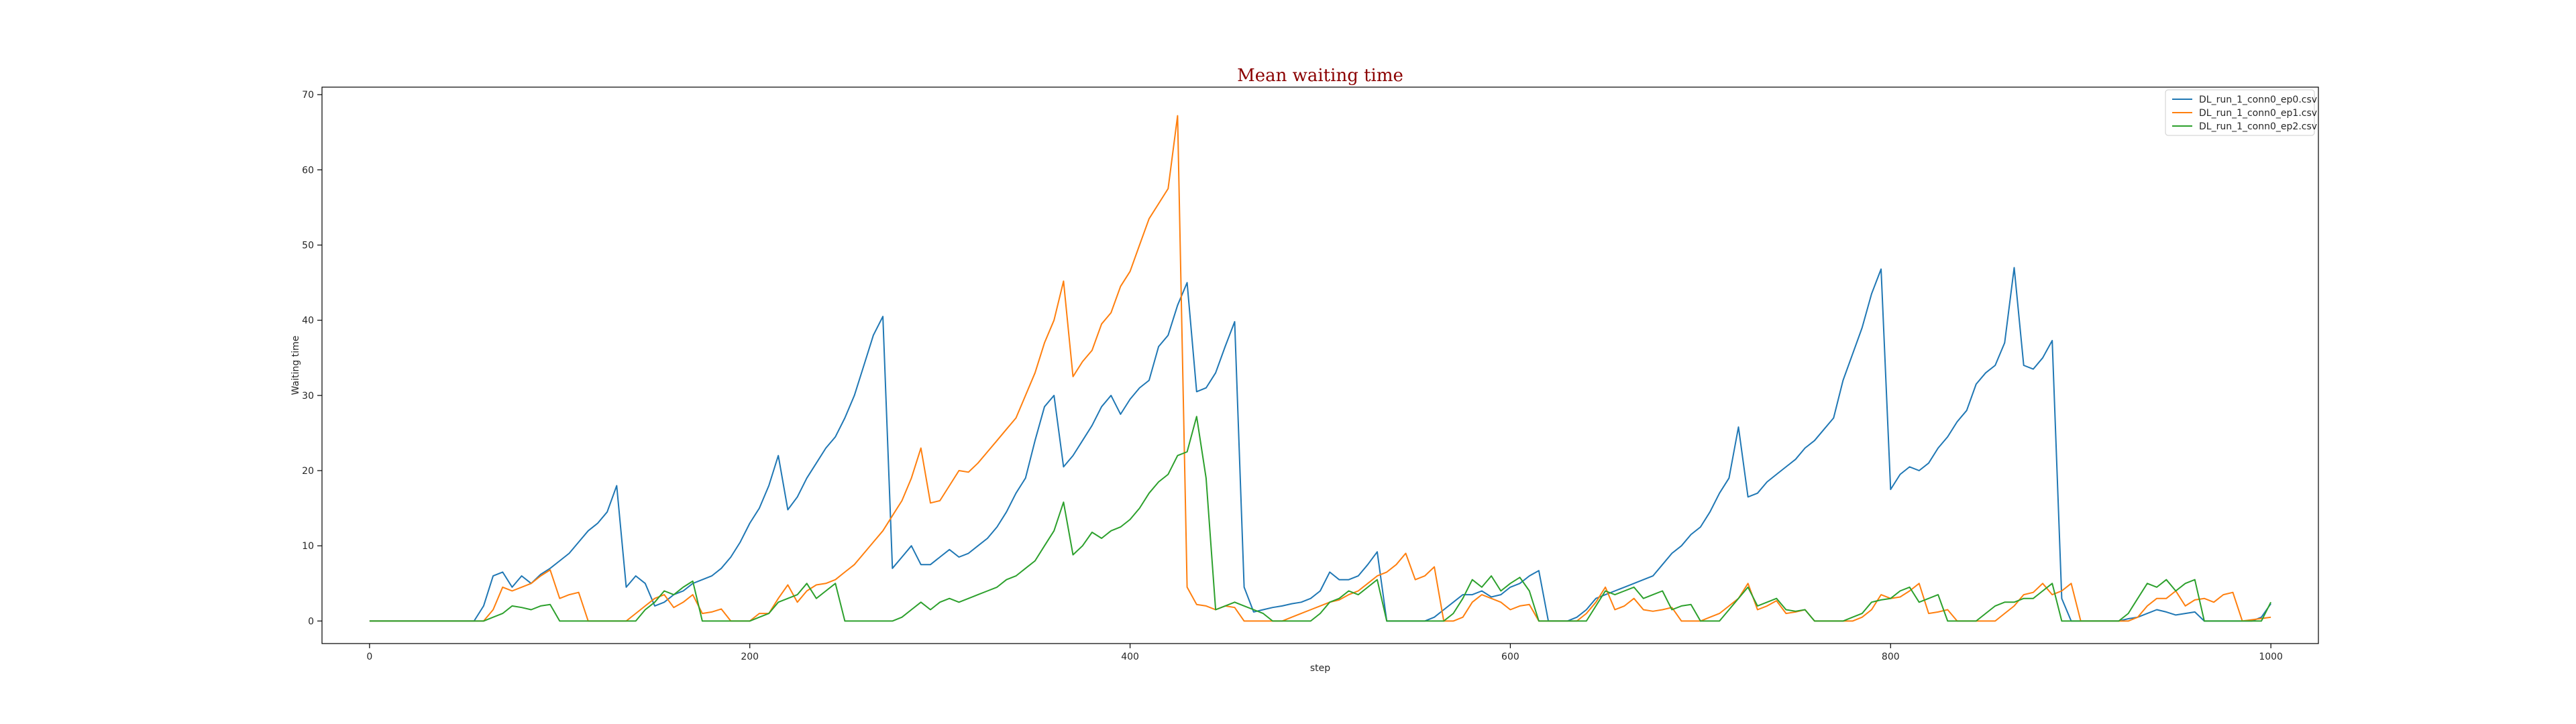 The width and height of the screenshot is (2576, 724). I want to click on y-axis-ticks: 0 10 20 30 40 50 60 70, so click(312, 358).